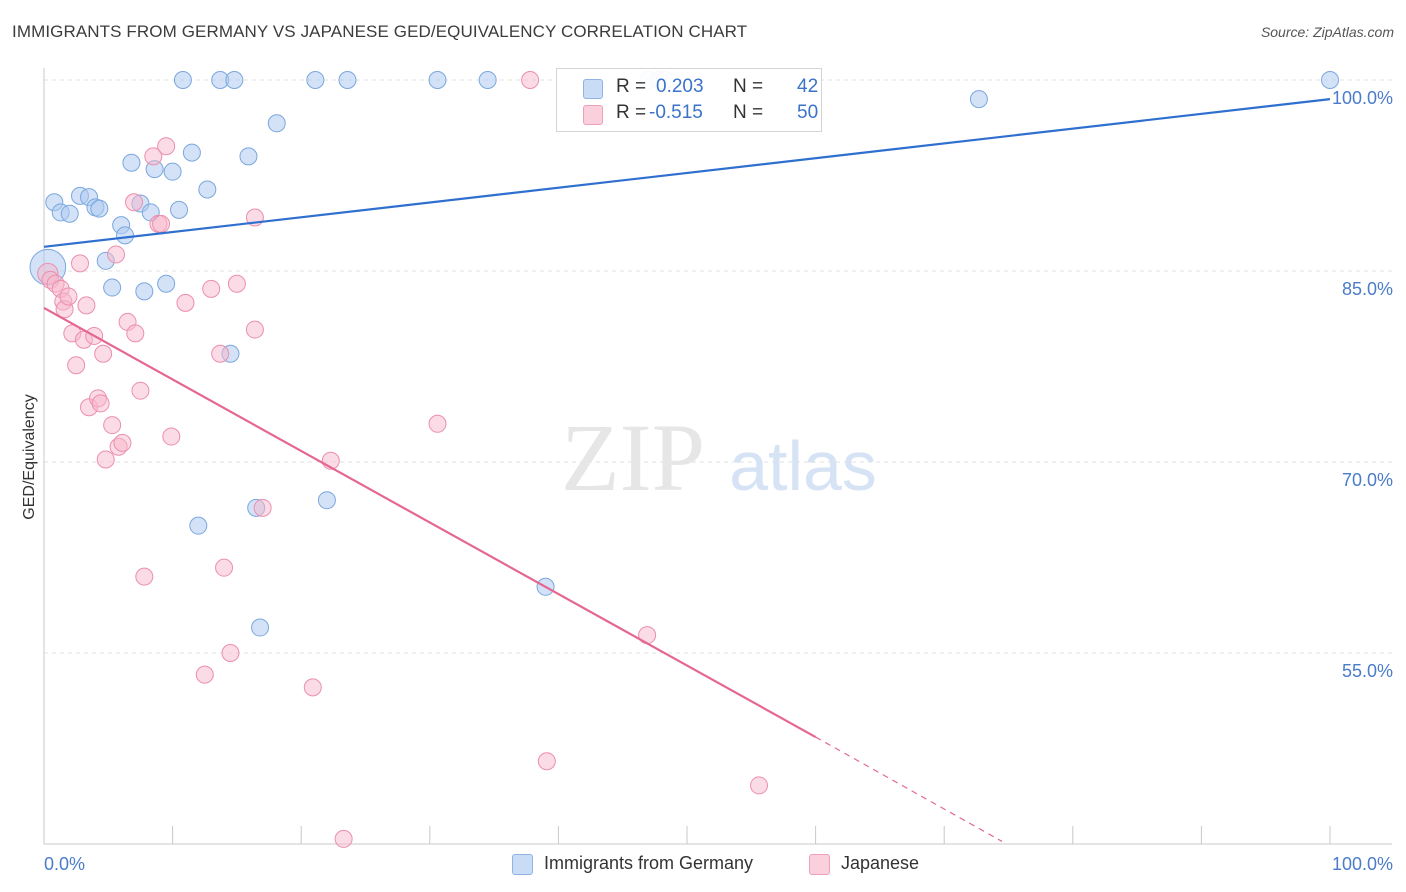  Describe the element at coordinates (808, 112) in the screenshot. I see `legend-n-value: 50` at that location.